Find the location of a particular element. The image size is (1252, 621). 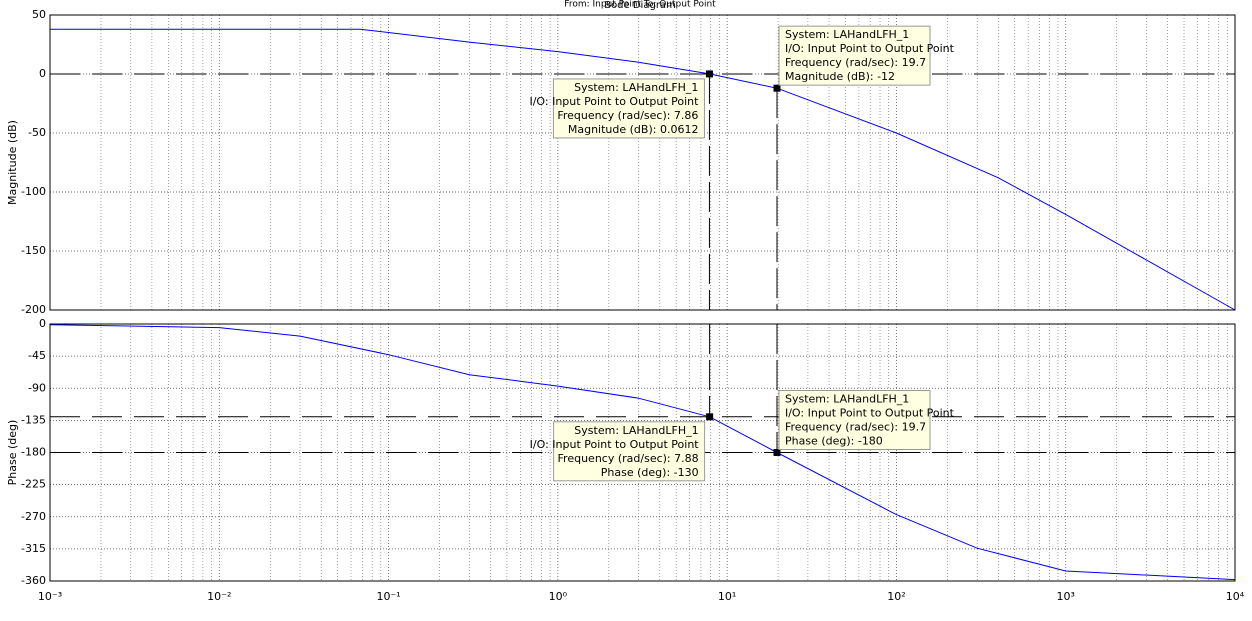

y-tick-label: -45 is located at coordinates (37, 355).